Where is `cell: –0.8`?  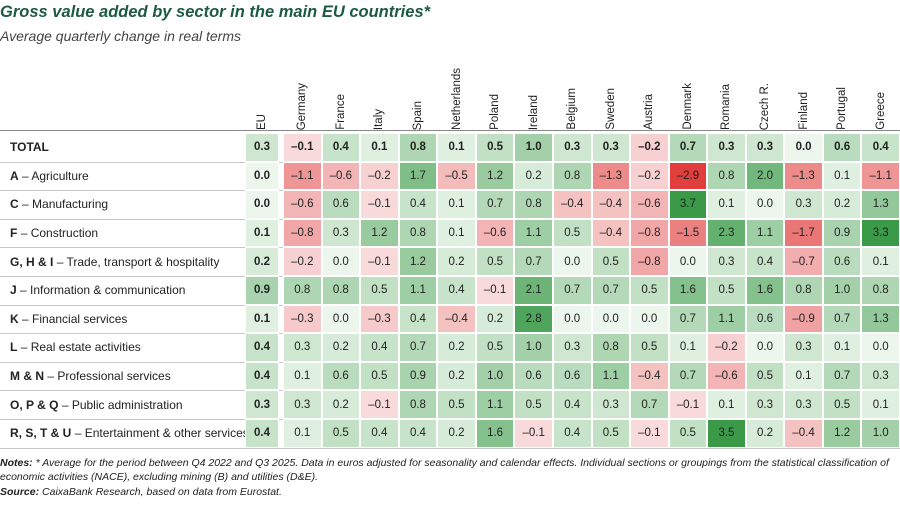 cell: –0.8 is located at coordinates (302, 233).